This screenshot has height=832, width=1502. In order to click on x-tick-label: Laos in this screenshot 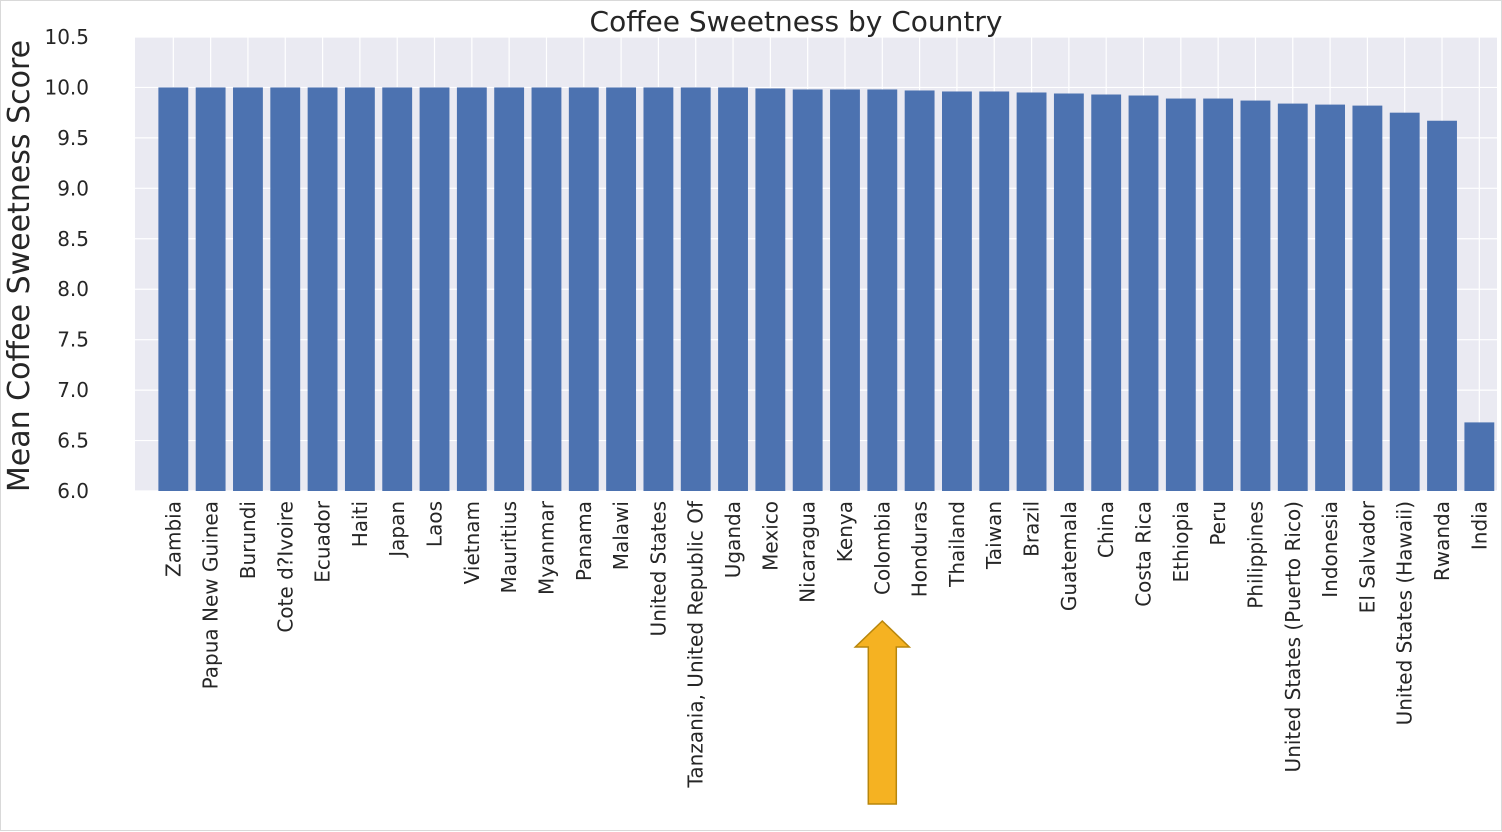, I will do `click(435, 524)`.